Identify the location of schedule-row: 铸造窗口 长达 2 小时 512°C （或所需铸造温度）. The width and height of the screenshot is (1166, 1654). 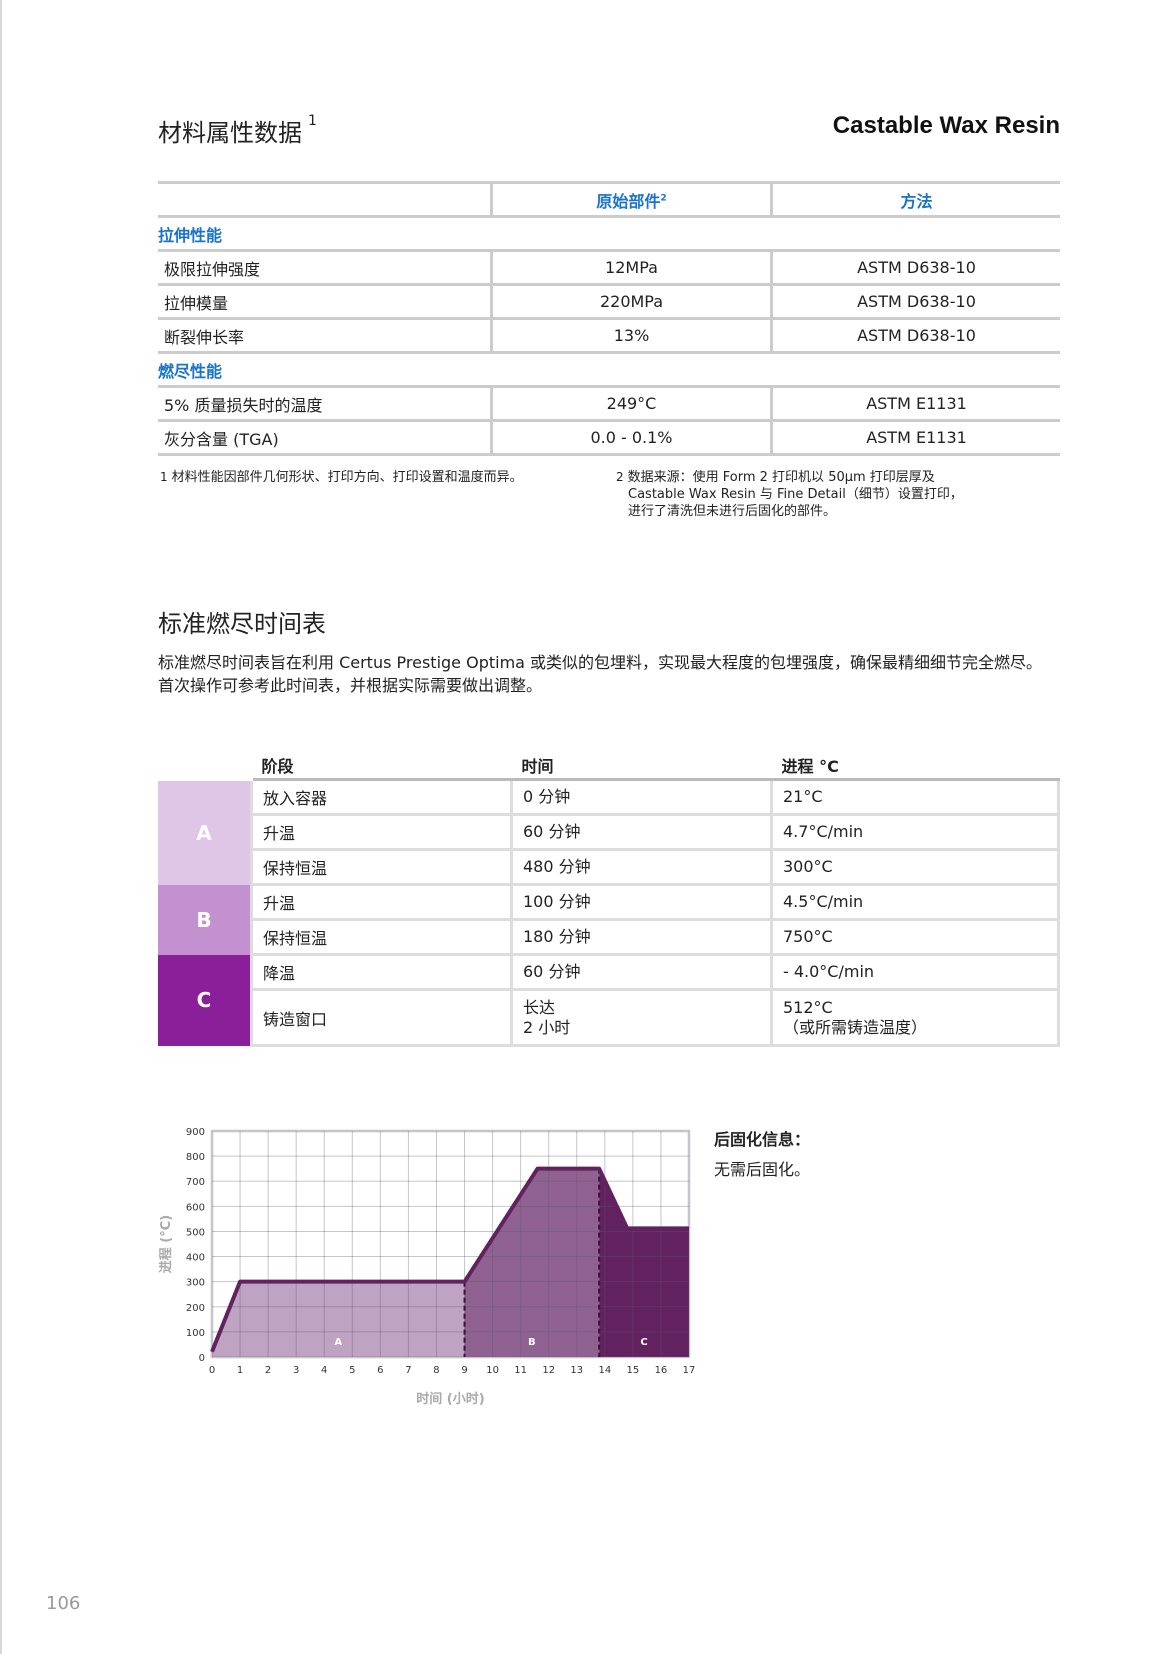
(609, 1018).